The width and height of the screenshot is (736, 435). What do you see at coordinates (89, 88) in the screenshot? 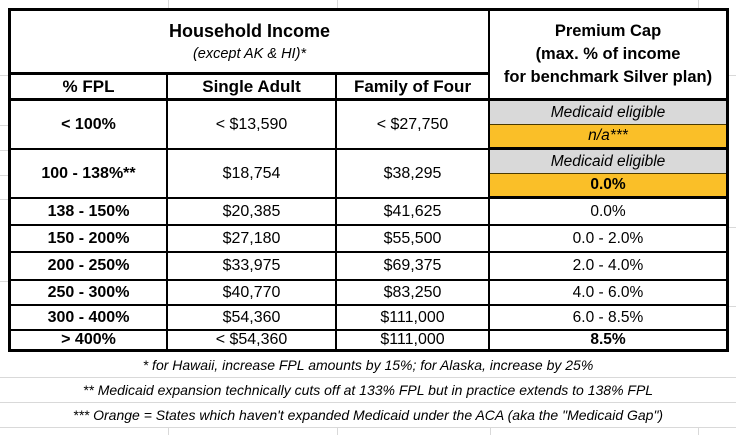
I see `column-header-fpl: % FPL` at bounding box center [89, 88].